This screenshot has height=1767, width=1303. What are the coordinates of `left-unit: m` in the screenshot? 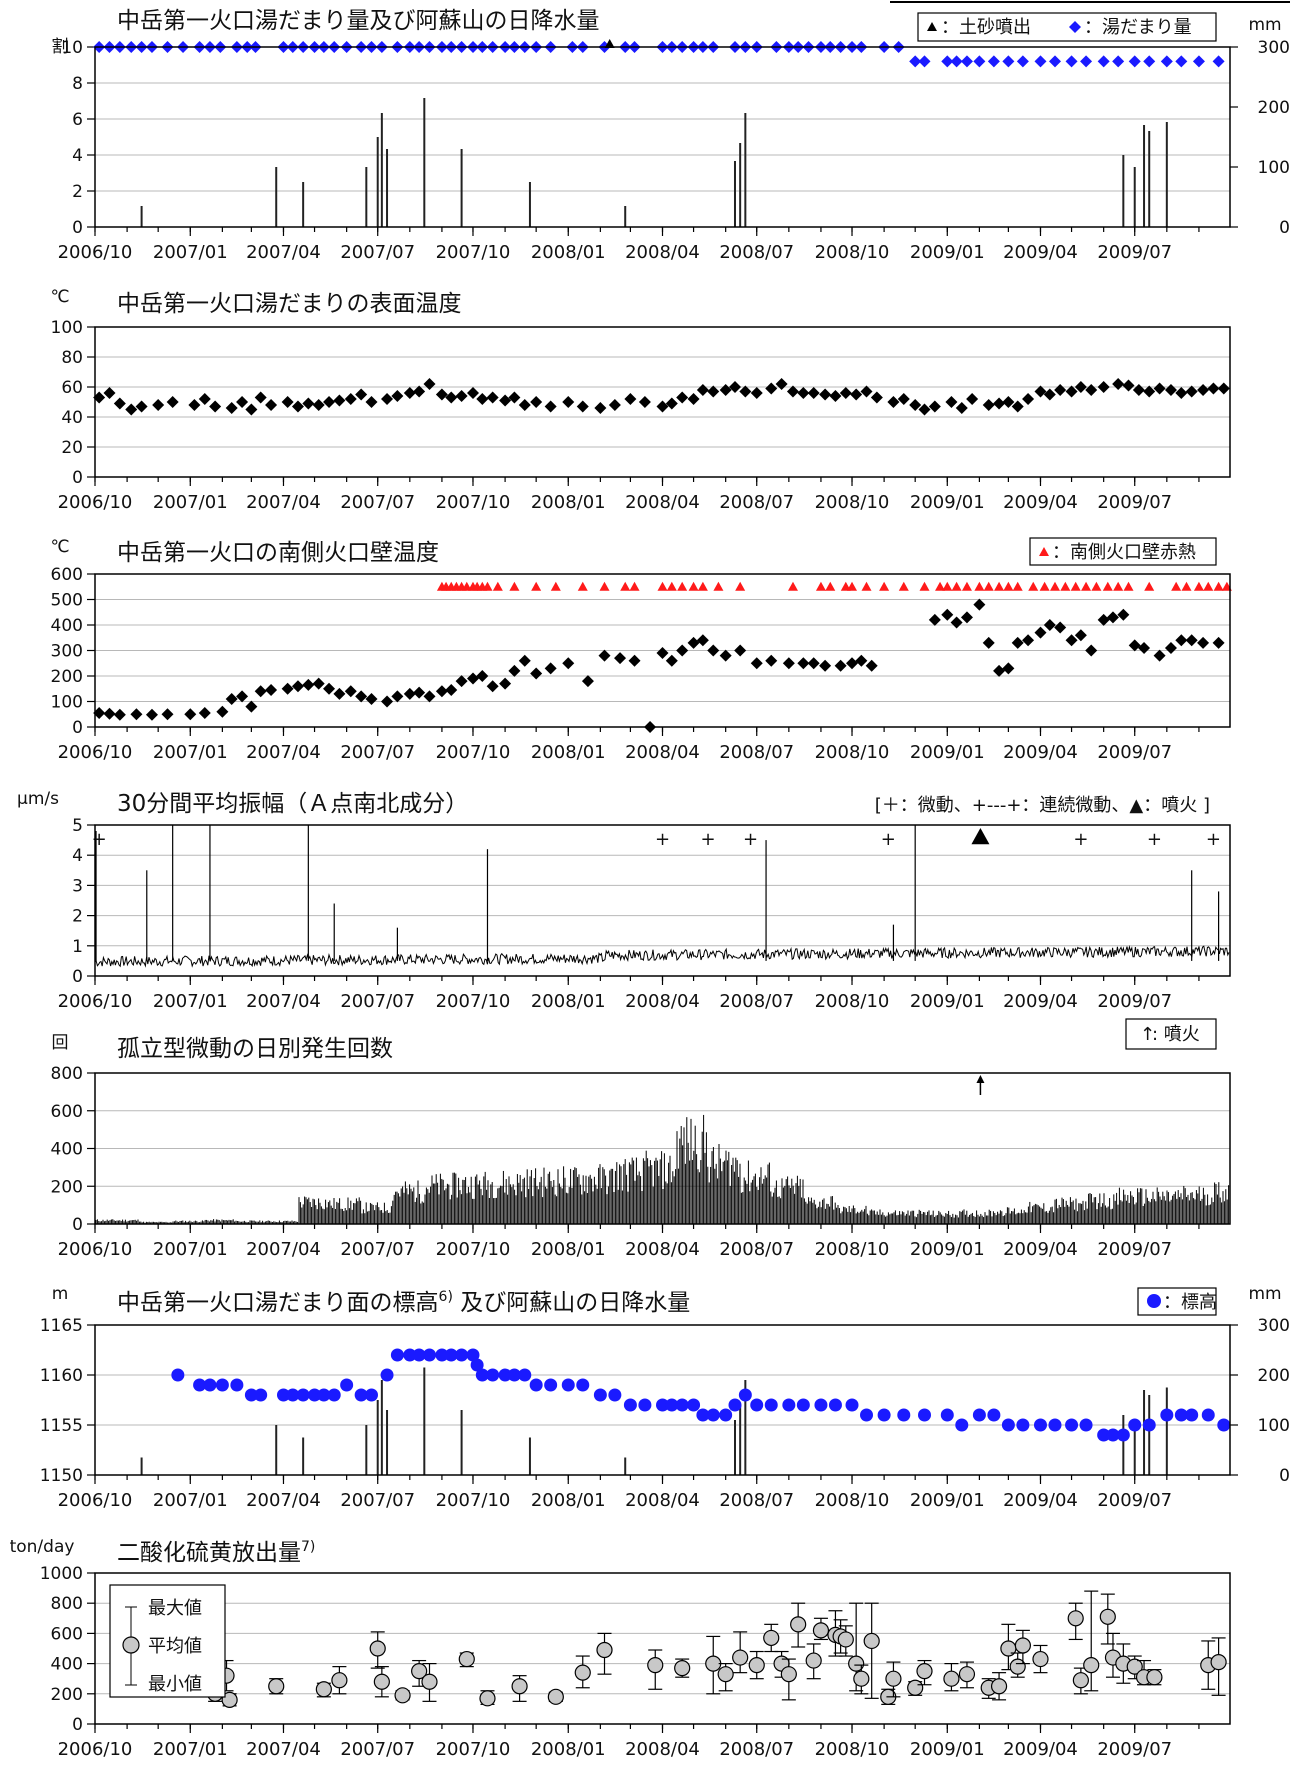 It's located at (60, 1294).